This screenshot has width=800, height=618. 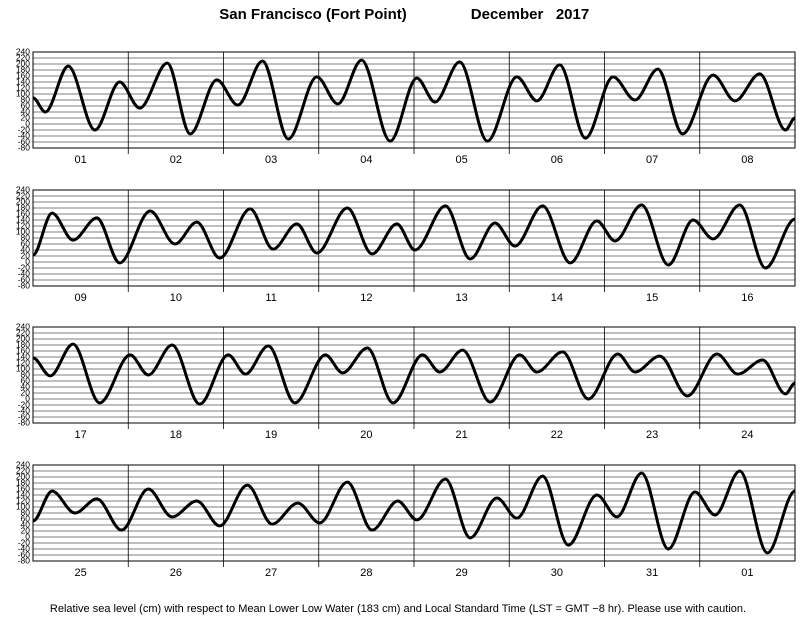 What do you see at coordinates (81, 435) in the screenshot?
I see `x-tick-label: 17` at bounding box center [81, 435].